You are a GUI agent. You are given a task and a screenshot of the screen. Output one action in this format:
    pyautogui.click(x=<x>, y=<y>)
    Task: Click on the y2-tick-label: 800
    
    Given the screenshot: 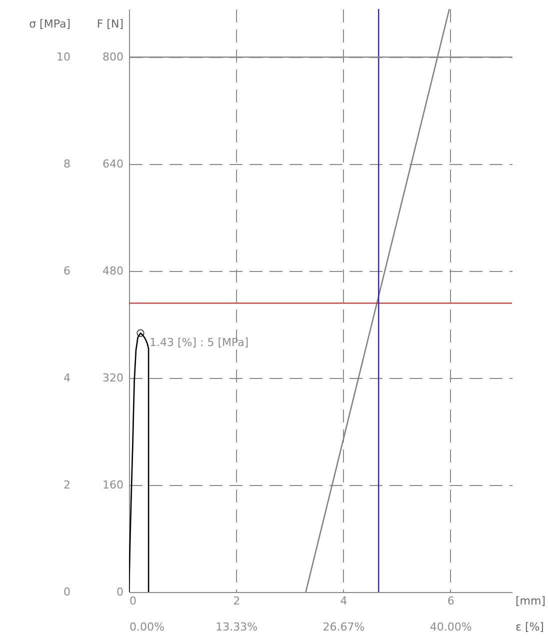 What is the action you would take?
    pyautogui.click(x=113, y=57)
    